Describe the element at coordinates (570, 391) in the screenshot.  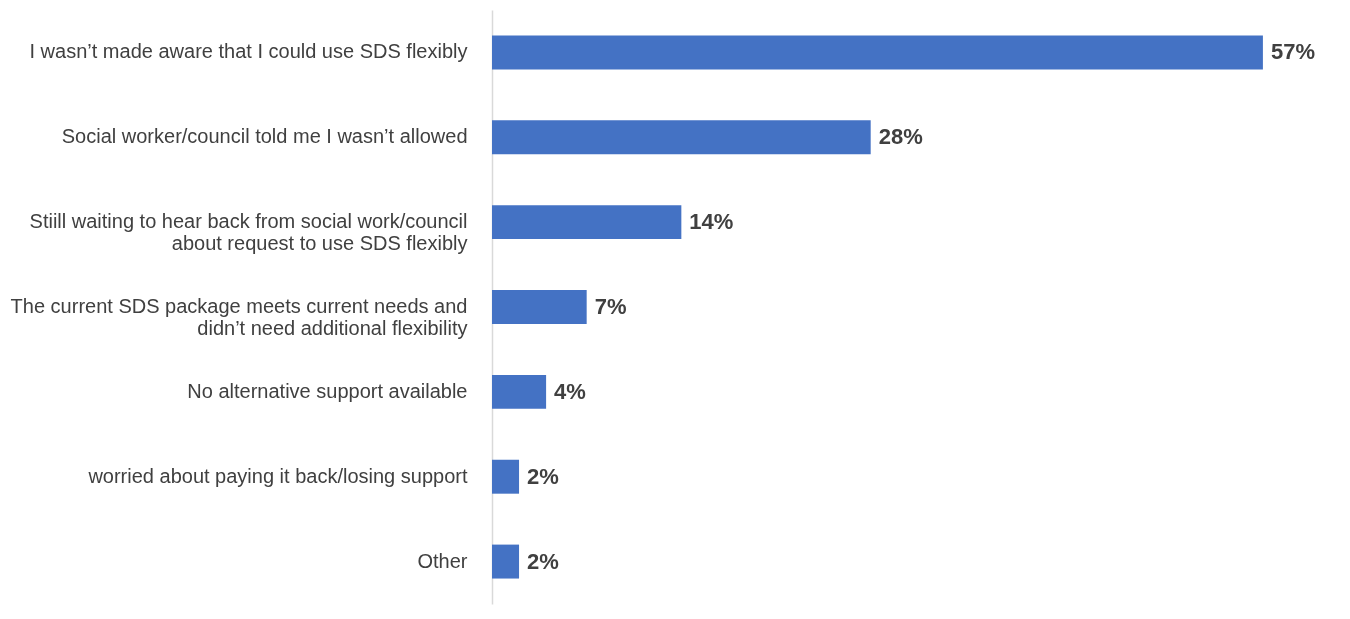
I see `data-label: 4%` at that location.